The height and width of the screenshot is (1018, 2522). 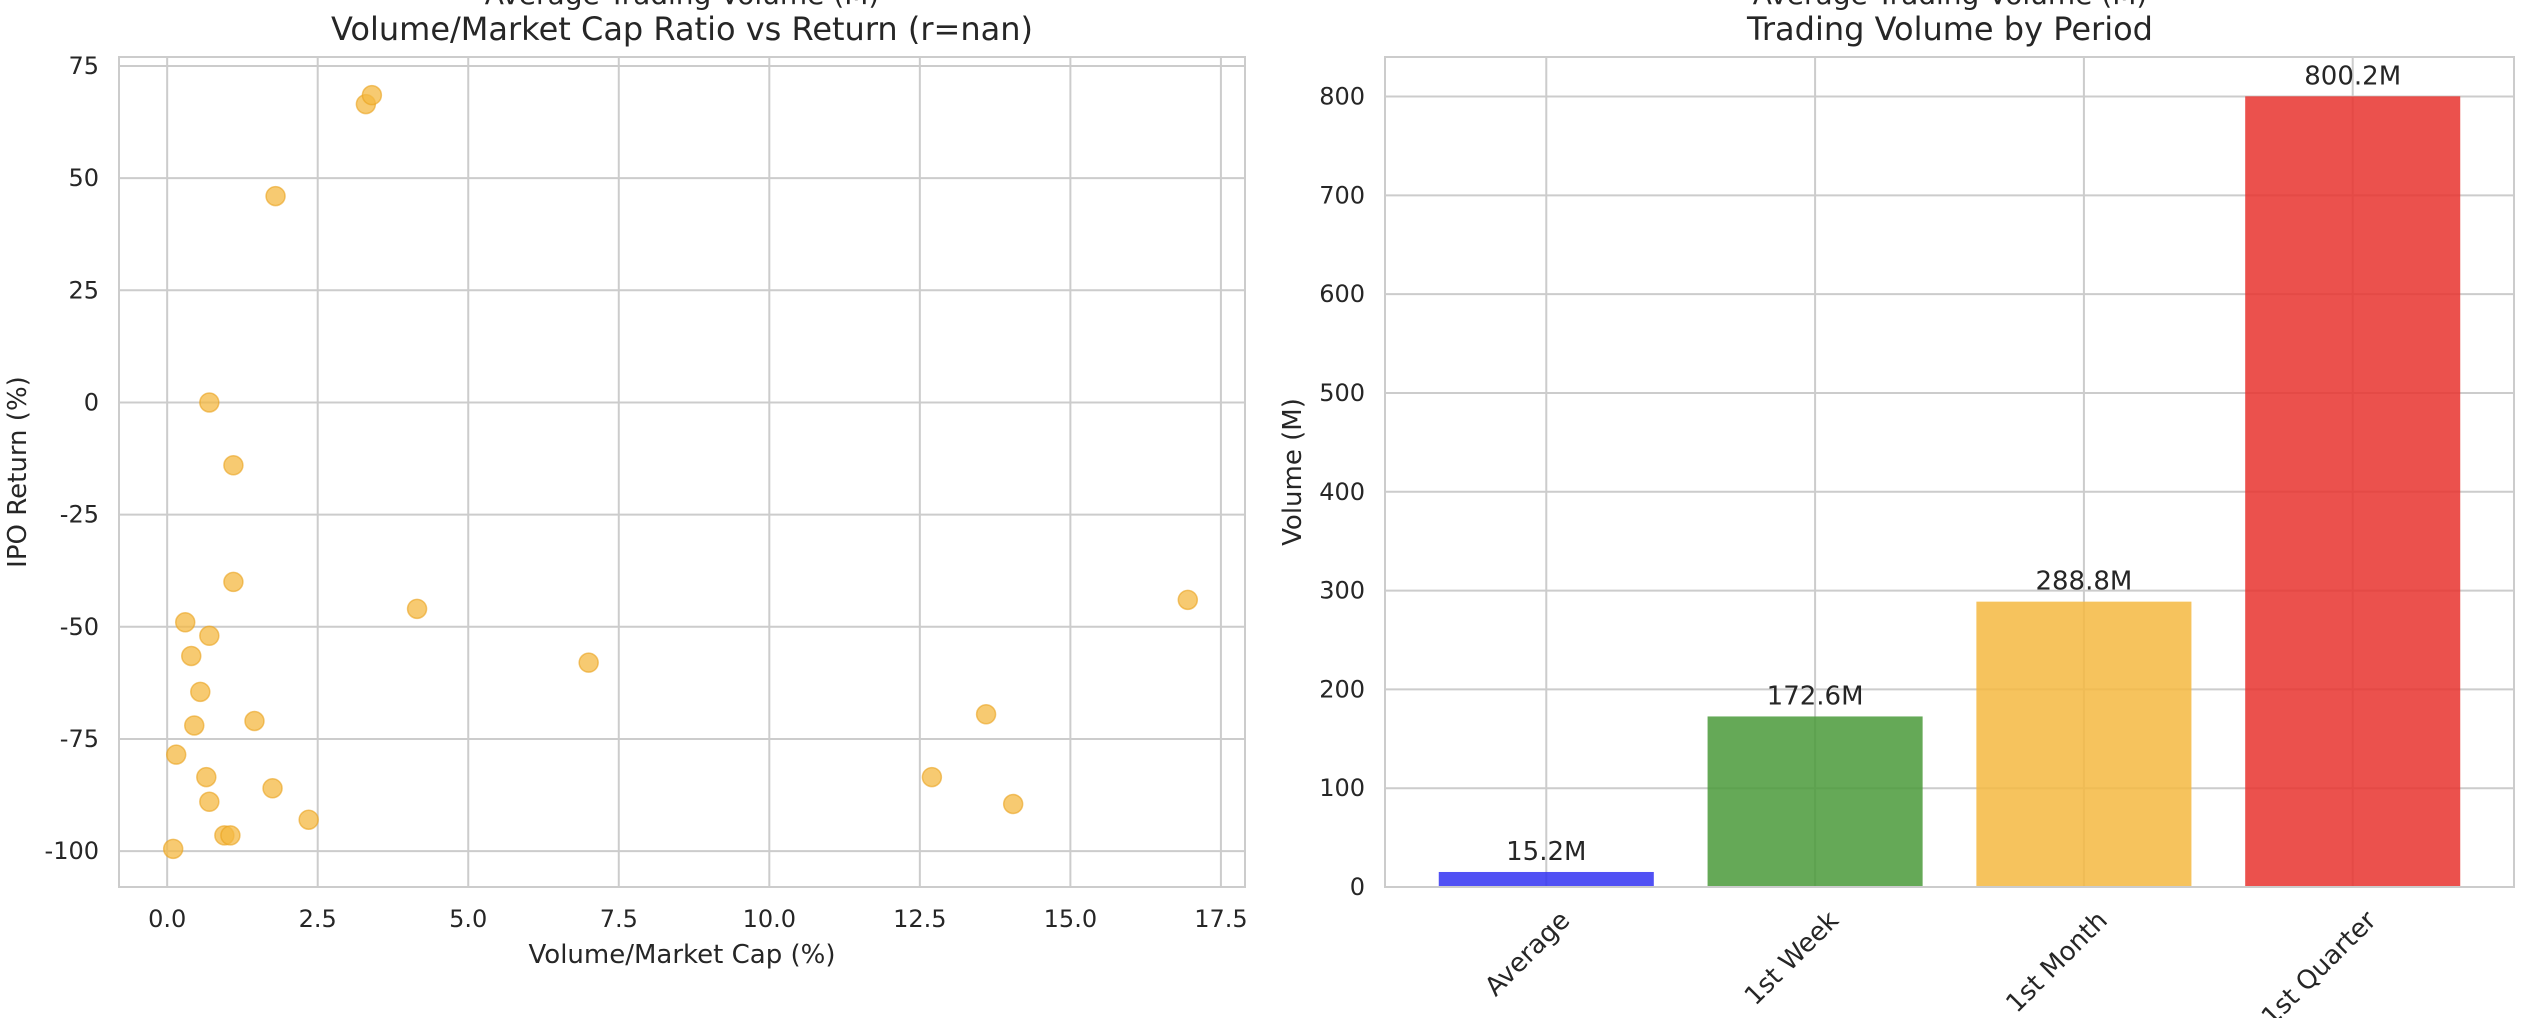 I want to click on bar-x-tick-label: 1st Month, so click(x=2057, y=962).